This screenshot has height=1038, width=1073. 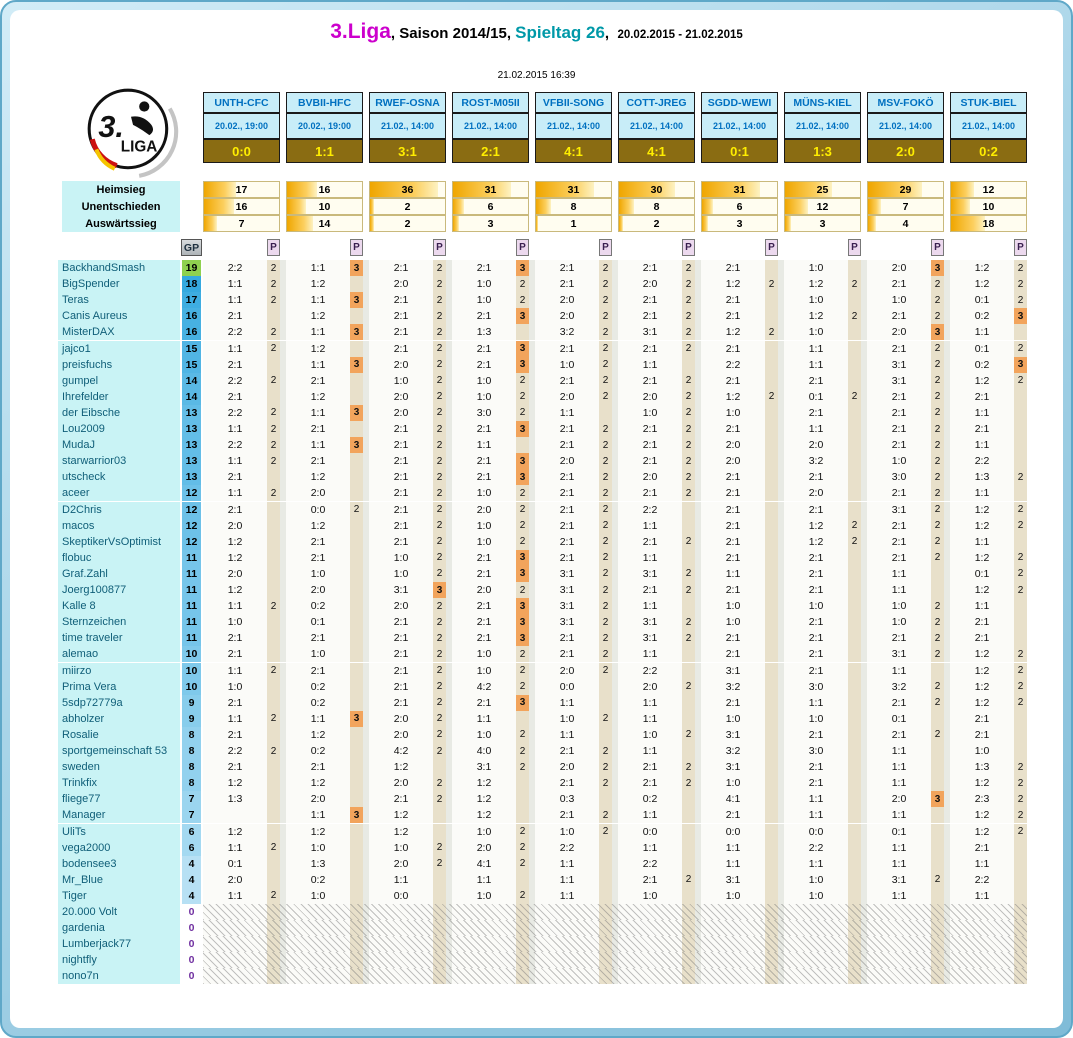 What do you see at coordinates (241, 206) in the screenshot?
I see `stat-cell: 16` at bounding box center [241, 206].